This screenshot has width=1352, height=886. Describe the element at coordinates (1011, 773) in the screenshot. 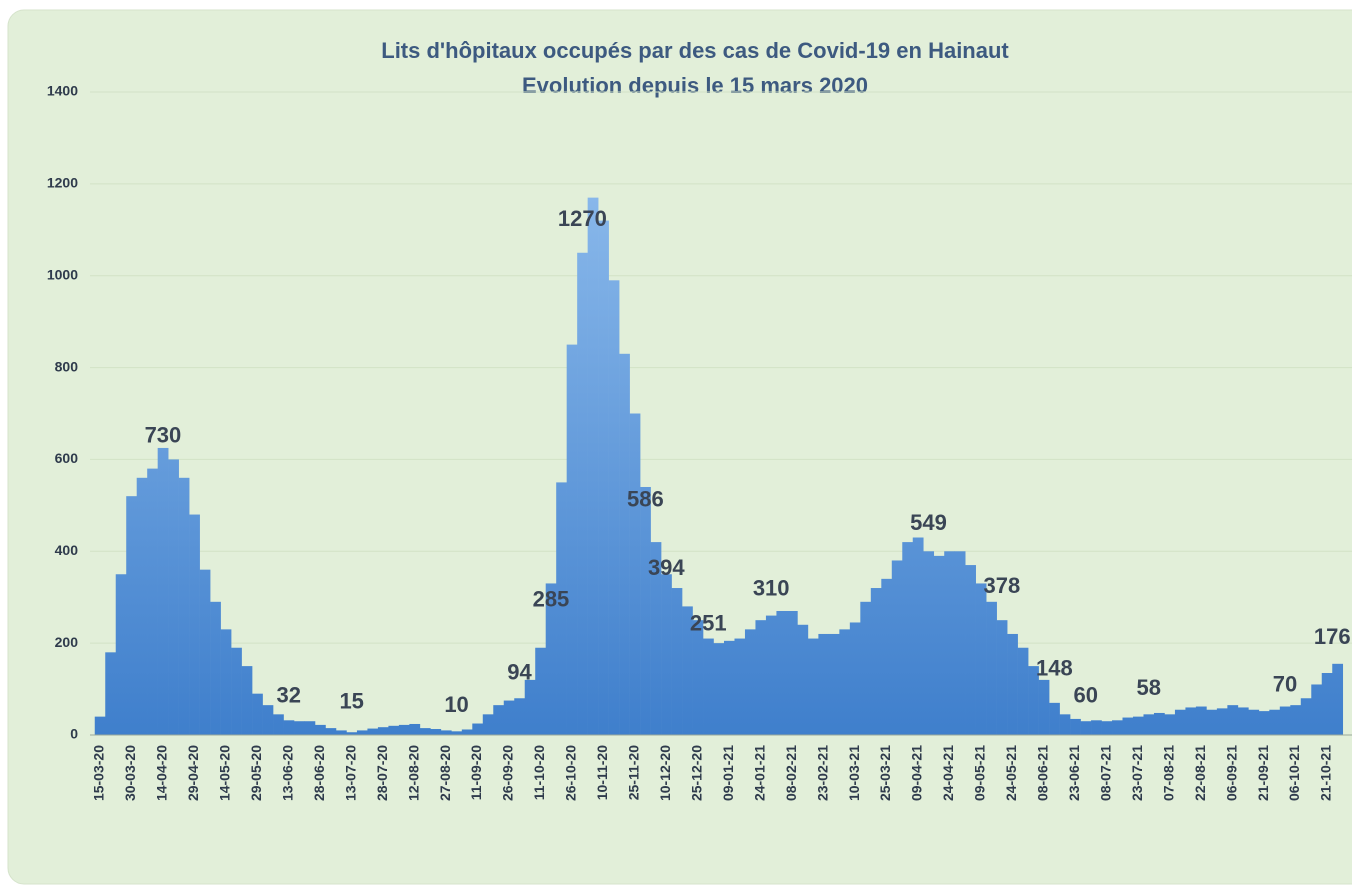

I see `x-tick-label: 24-05-21` at that location.